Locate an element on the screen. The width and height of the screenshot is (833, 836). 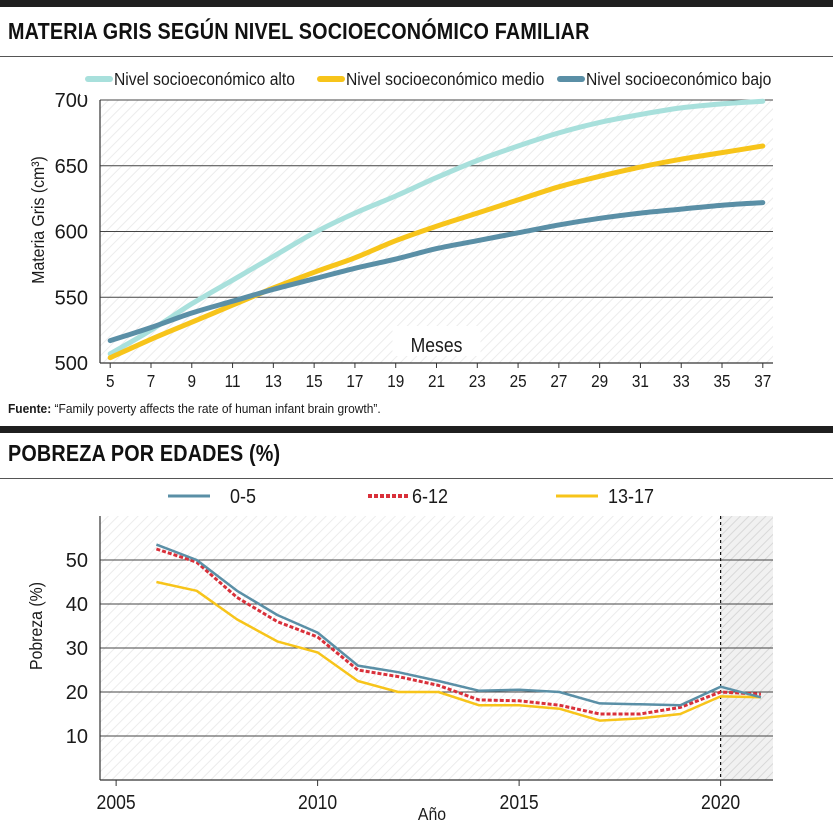
chart2-legend-label-2: 13-17 is located at coordinates (631, 497).